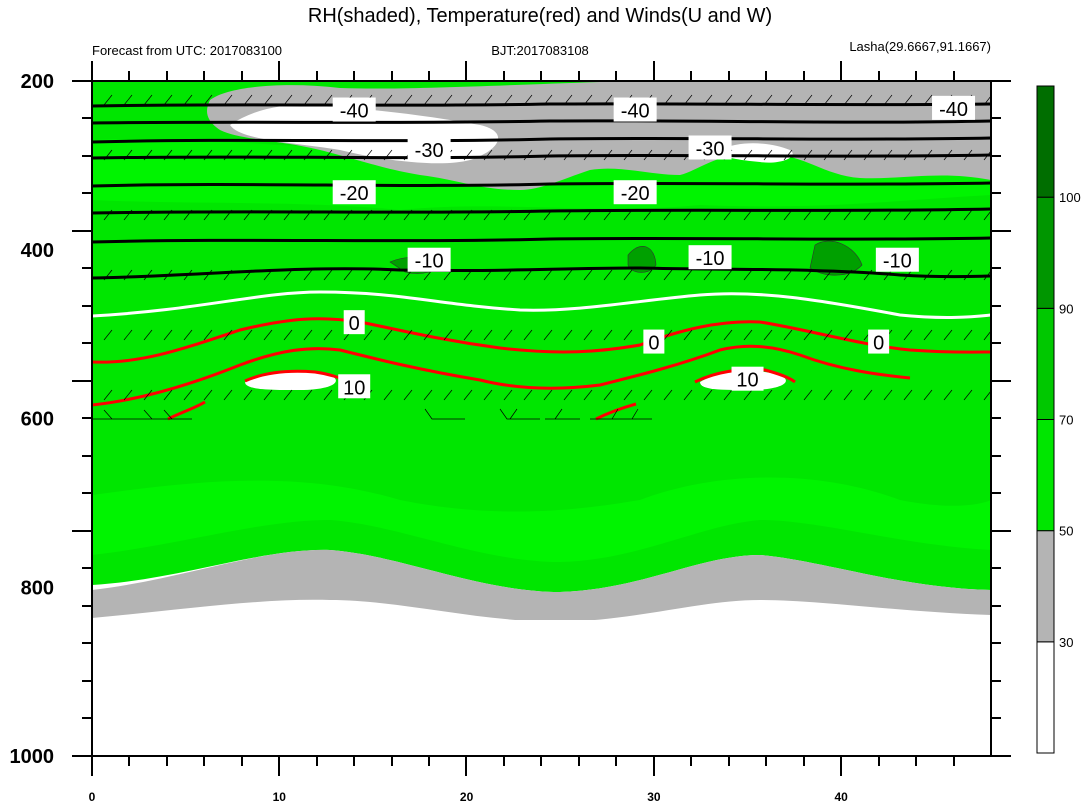 The height and width of the screenshot is (806, 1087). I want to click on left-string: Forecast from UTC: 2017083100, so click(187, 50).